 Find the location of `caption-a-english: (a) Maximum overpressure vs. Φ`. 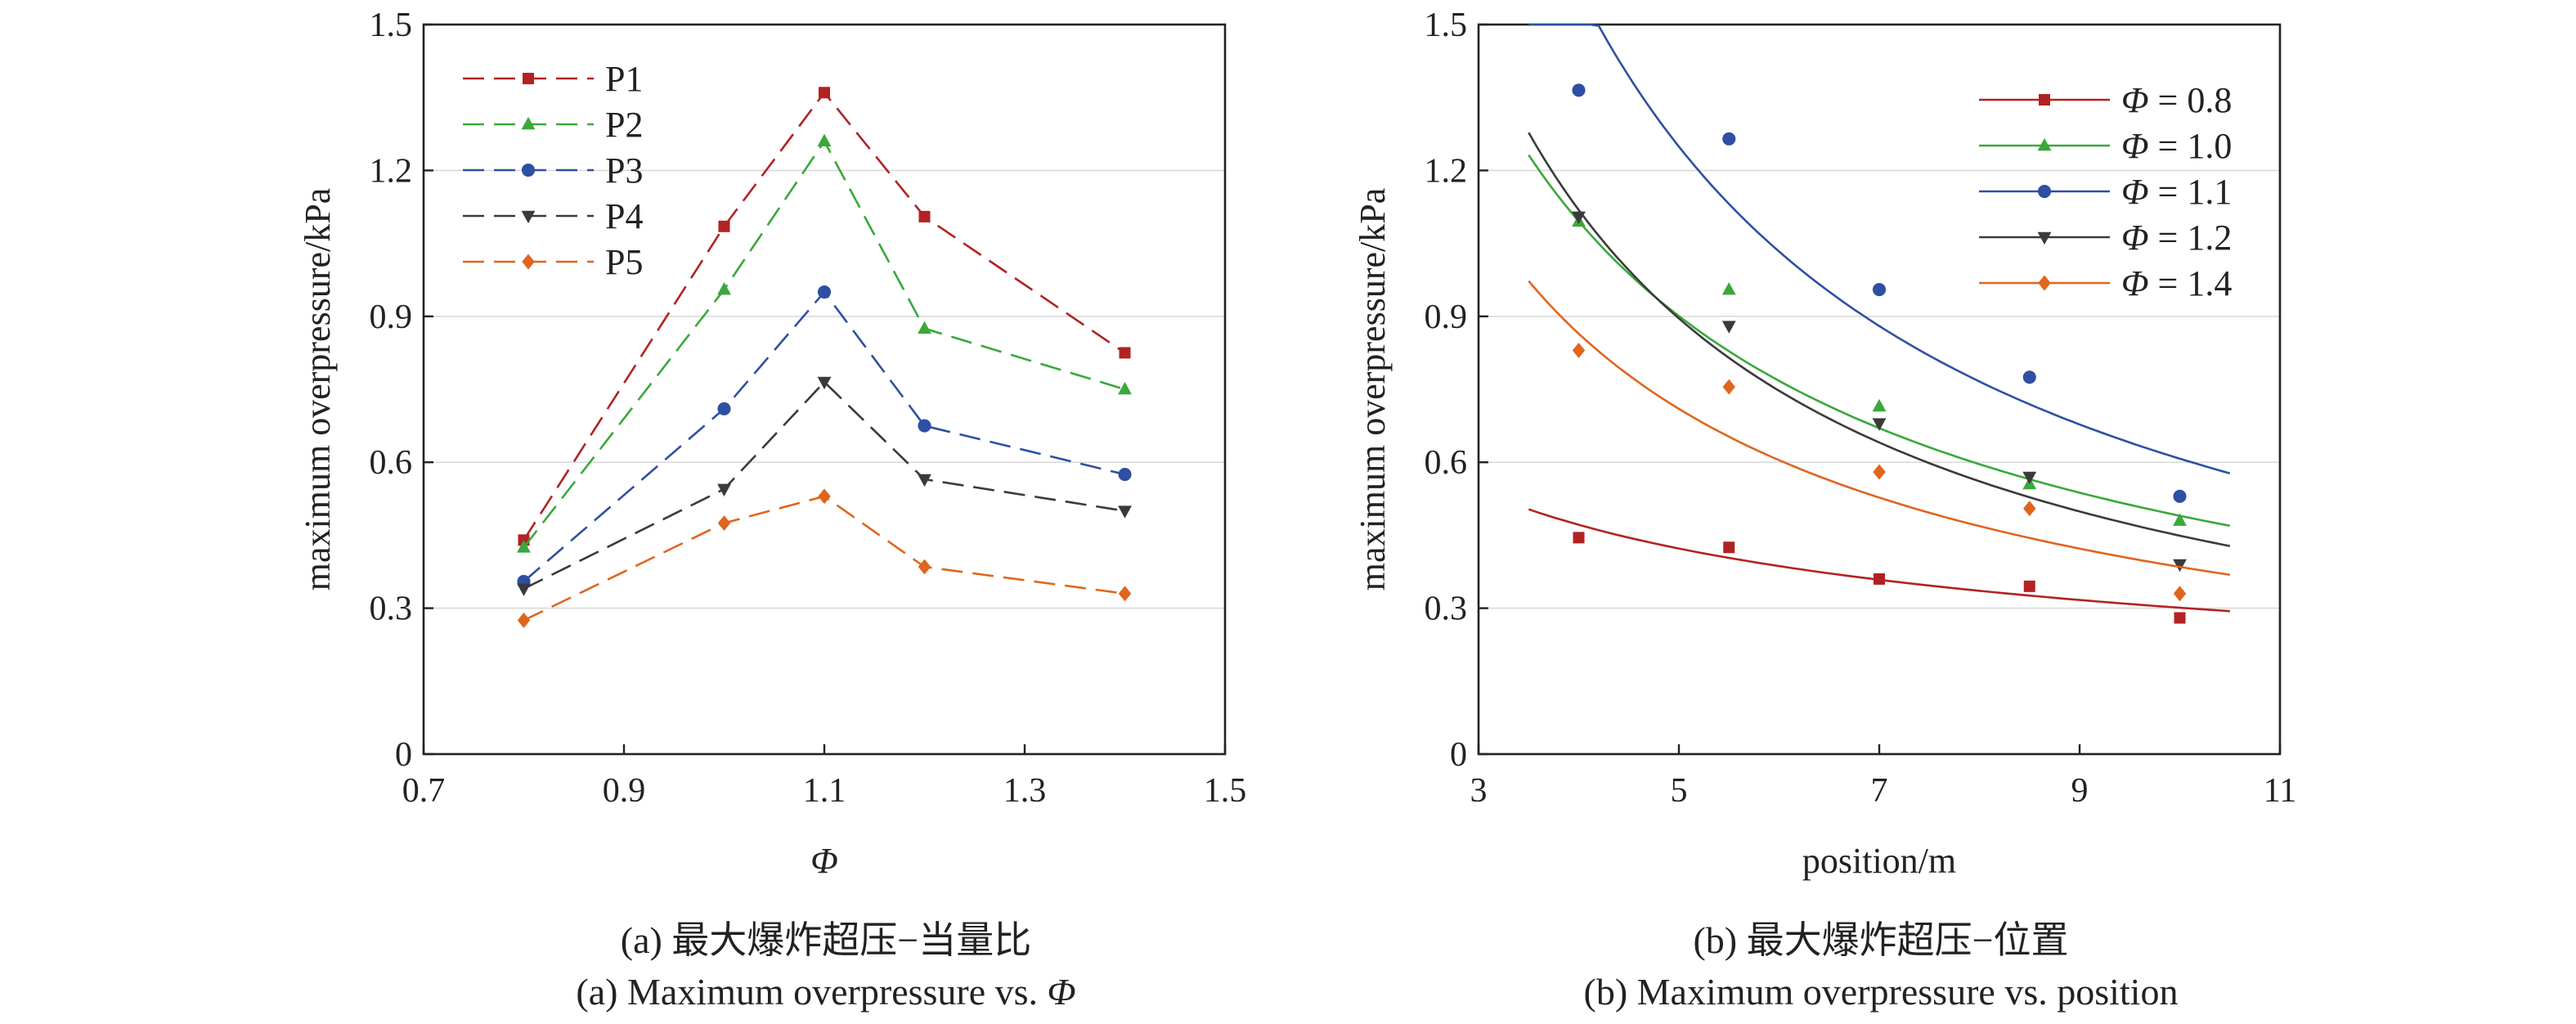

caption-a-english: (a) Maximum overpressure vs. Φ is located at coordinates (825, 992).